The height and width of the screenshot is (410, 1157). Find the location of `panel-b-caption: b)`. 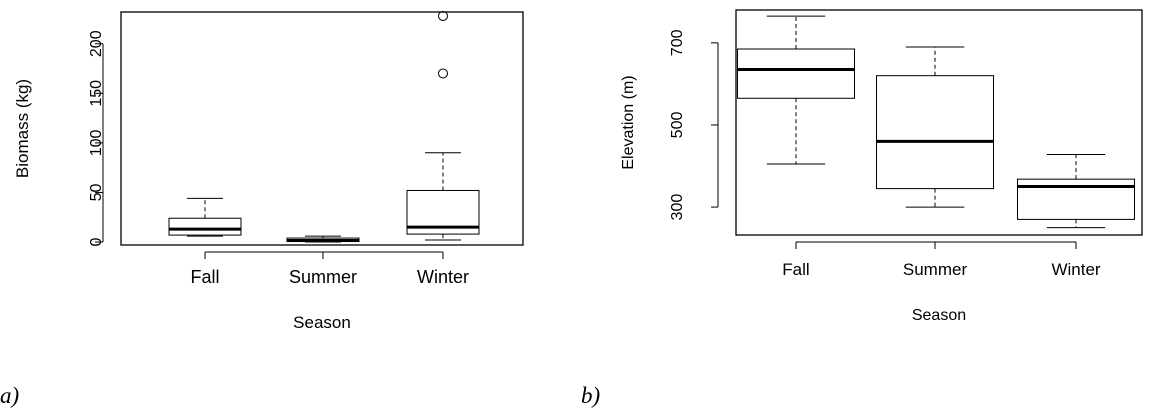

panel-b-caption: b) is located at coordinates (590, 395).